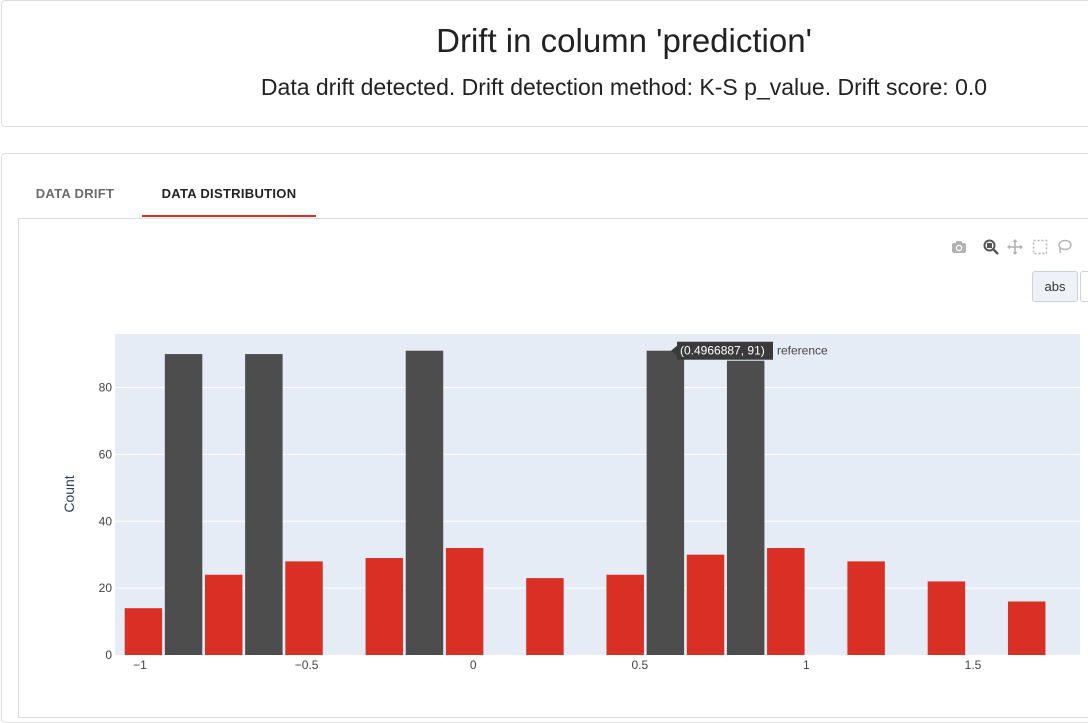 Image resolution: width=1088 pixels, height=723 pixels. What do you see at coordinates (106, 454) in the screenshot?
I see `y-tick-label: 60` at bounding box center [106, 454].